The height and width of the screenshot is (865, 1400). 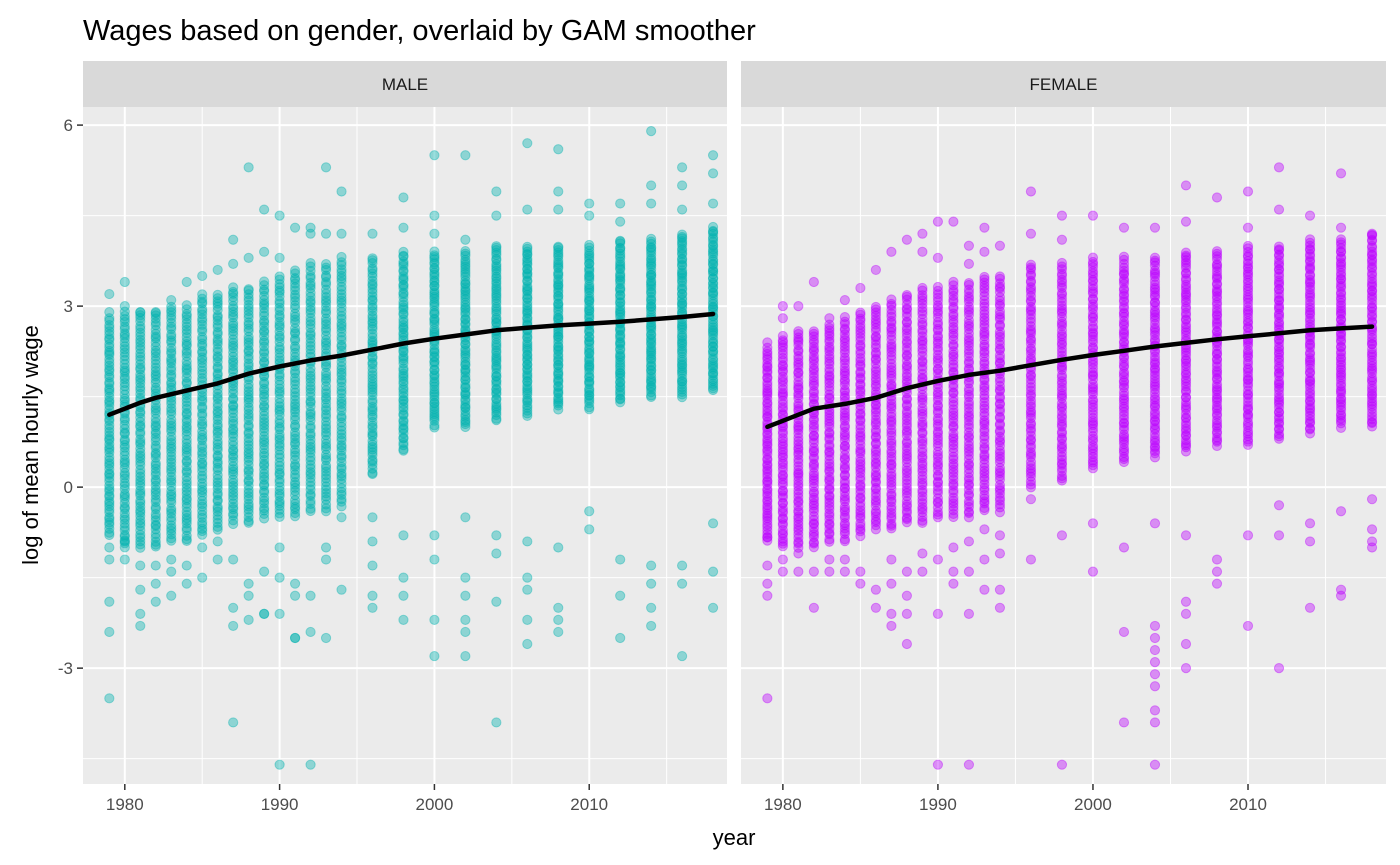 I want to click on x-tick-label: 2000, so click(x=1093, y=804).